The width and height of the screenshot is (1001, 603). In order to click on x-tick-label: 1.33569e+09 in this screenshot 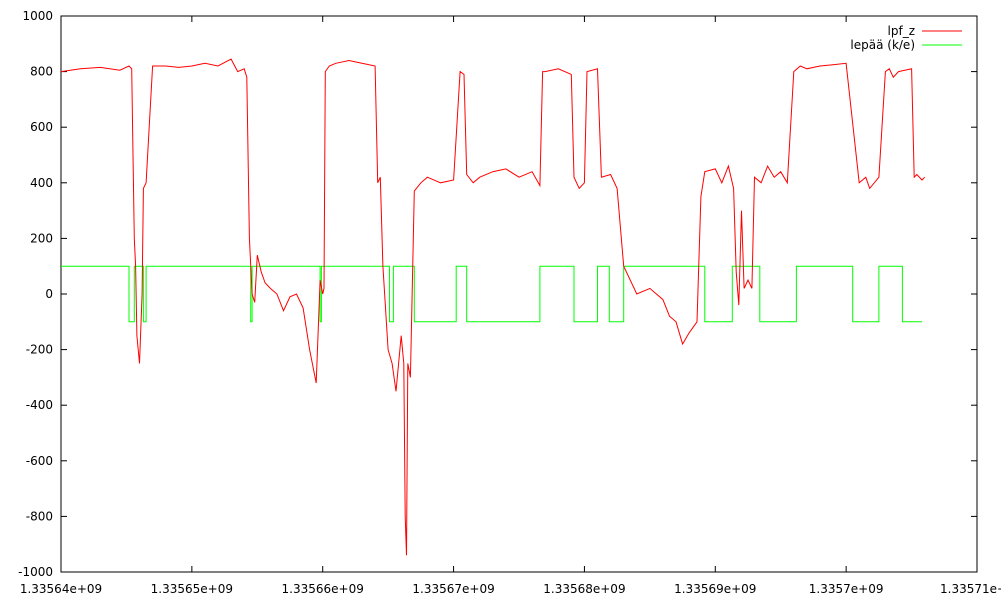, I will do `click(715, 589)`.